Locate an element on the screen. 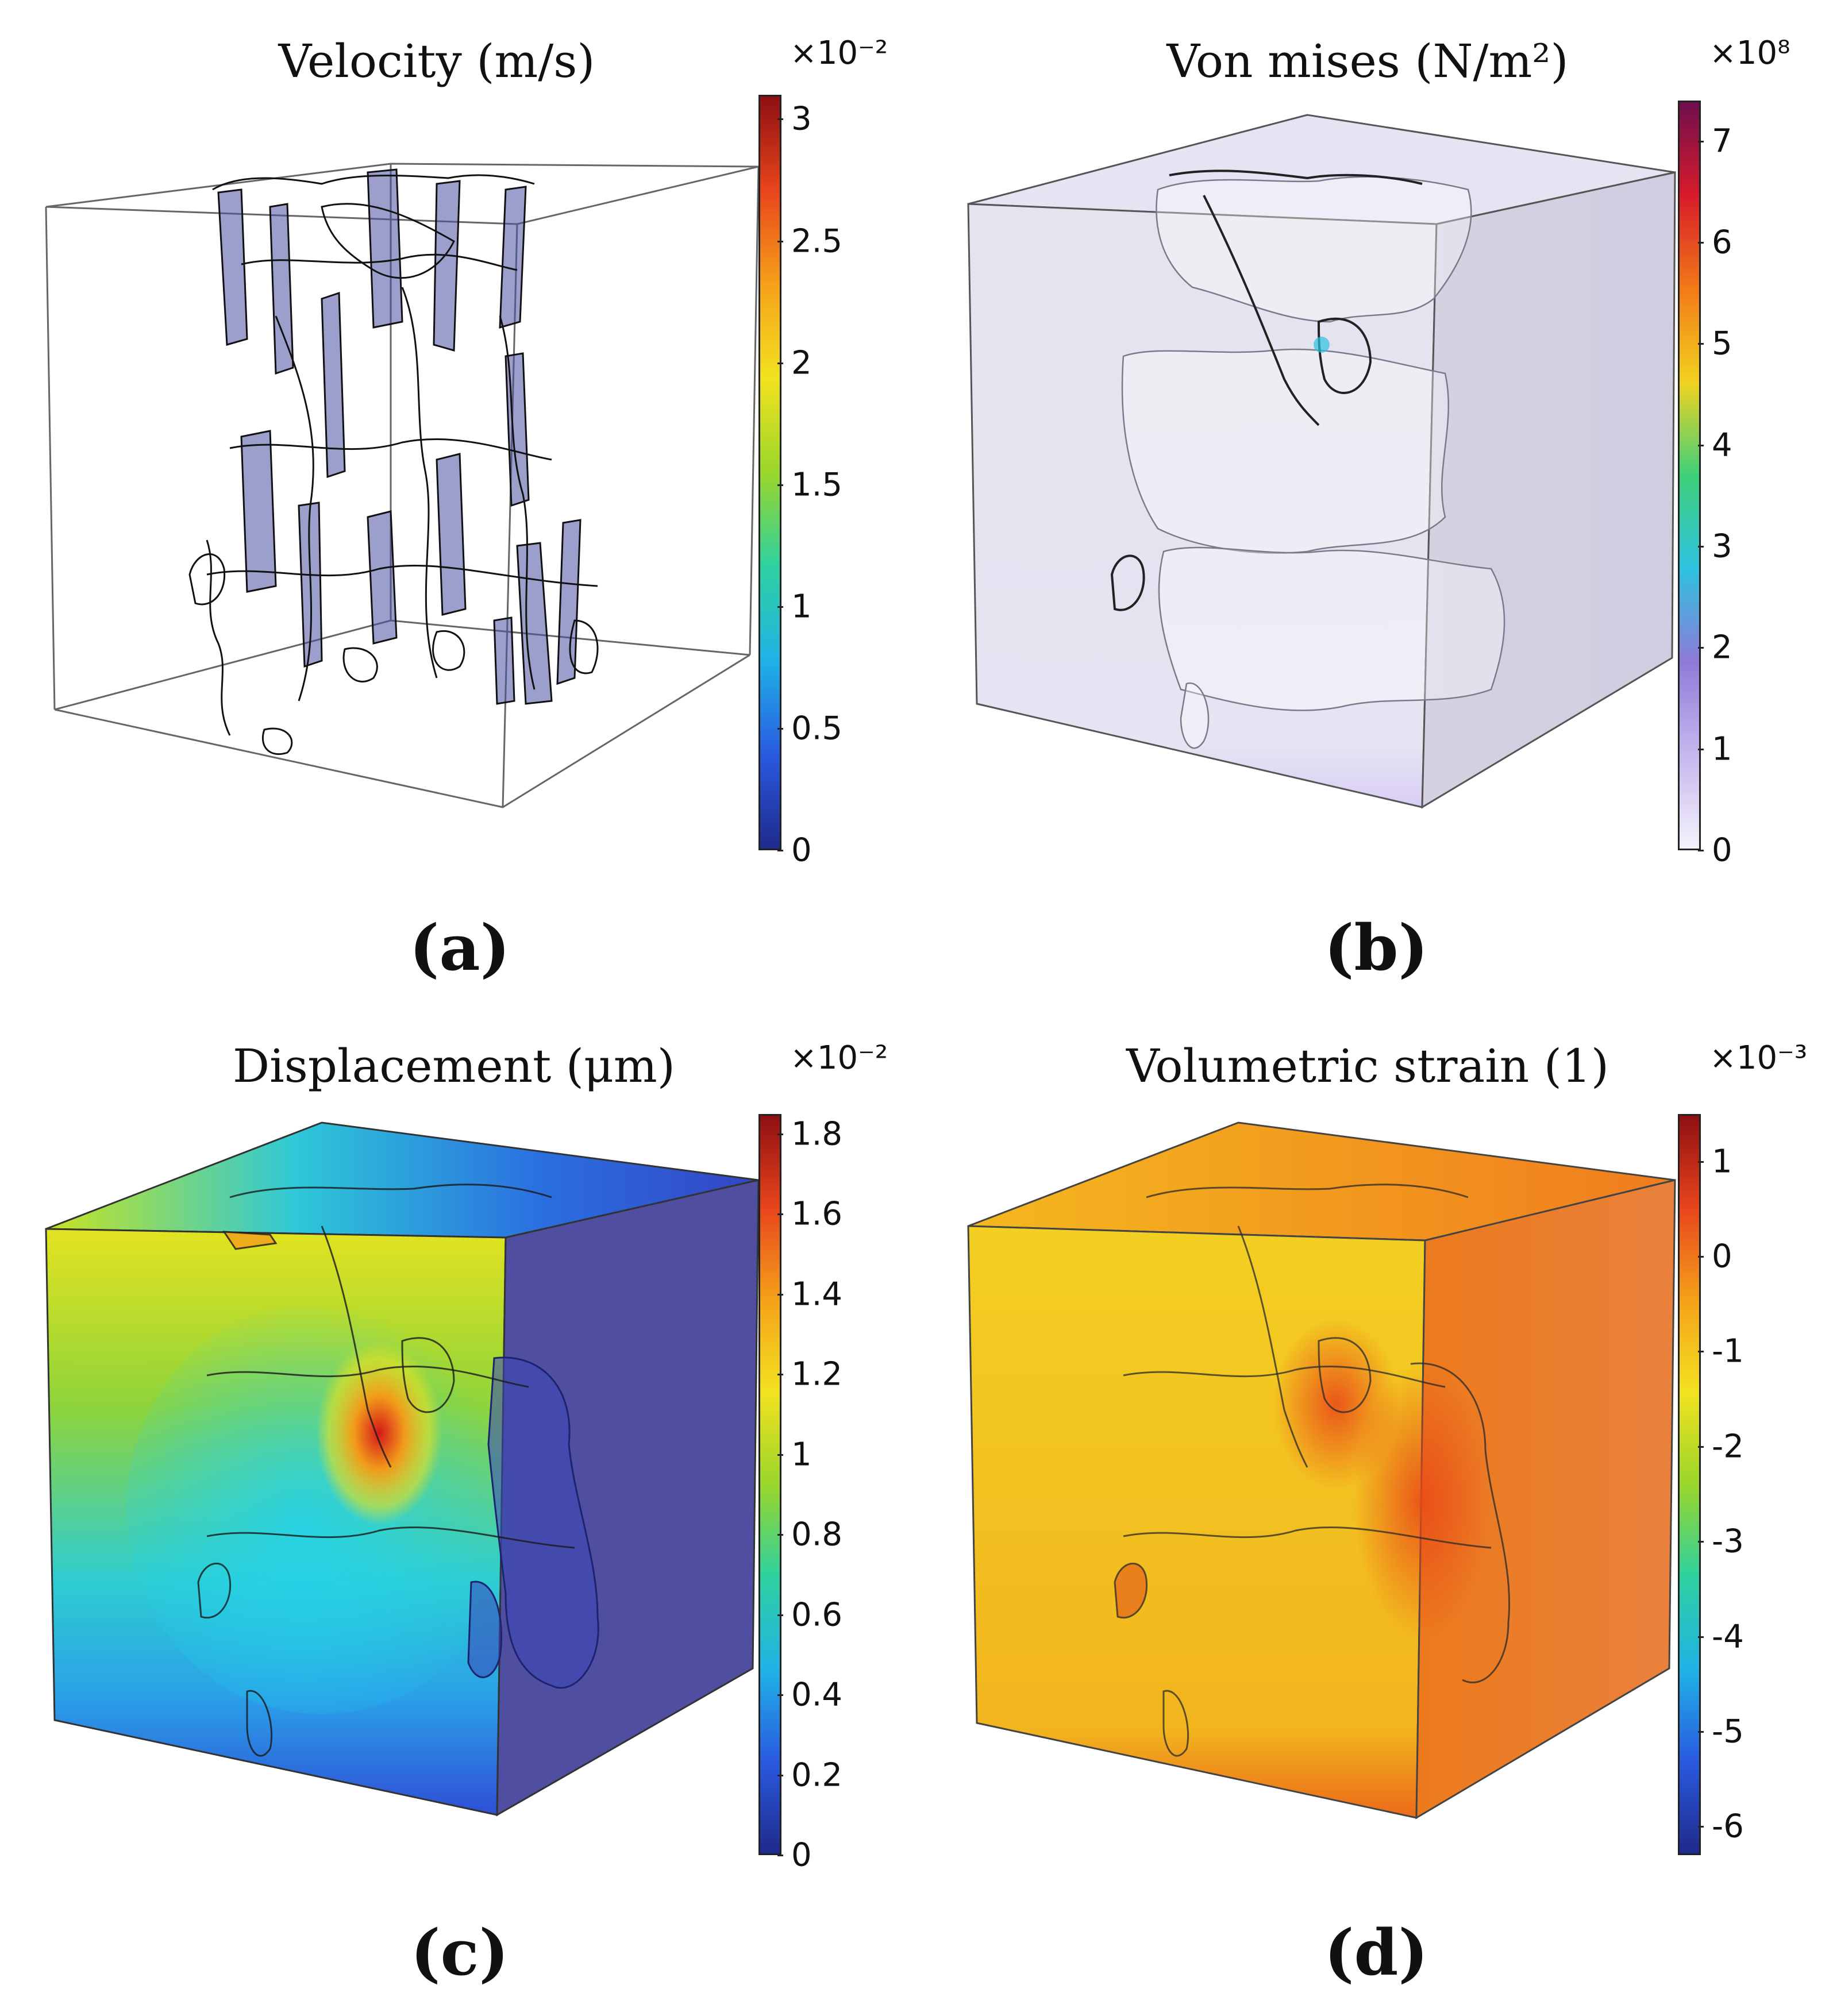 Image resolution: width=1833 pixels, height=2016 pixels. colorbar-tick-label: -5 is located at coordinates (1728, 1732).